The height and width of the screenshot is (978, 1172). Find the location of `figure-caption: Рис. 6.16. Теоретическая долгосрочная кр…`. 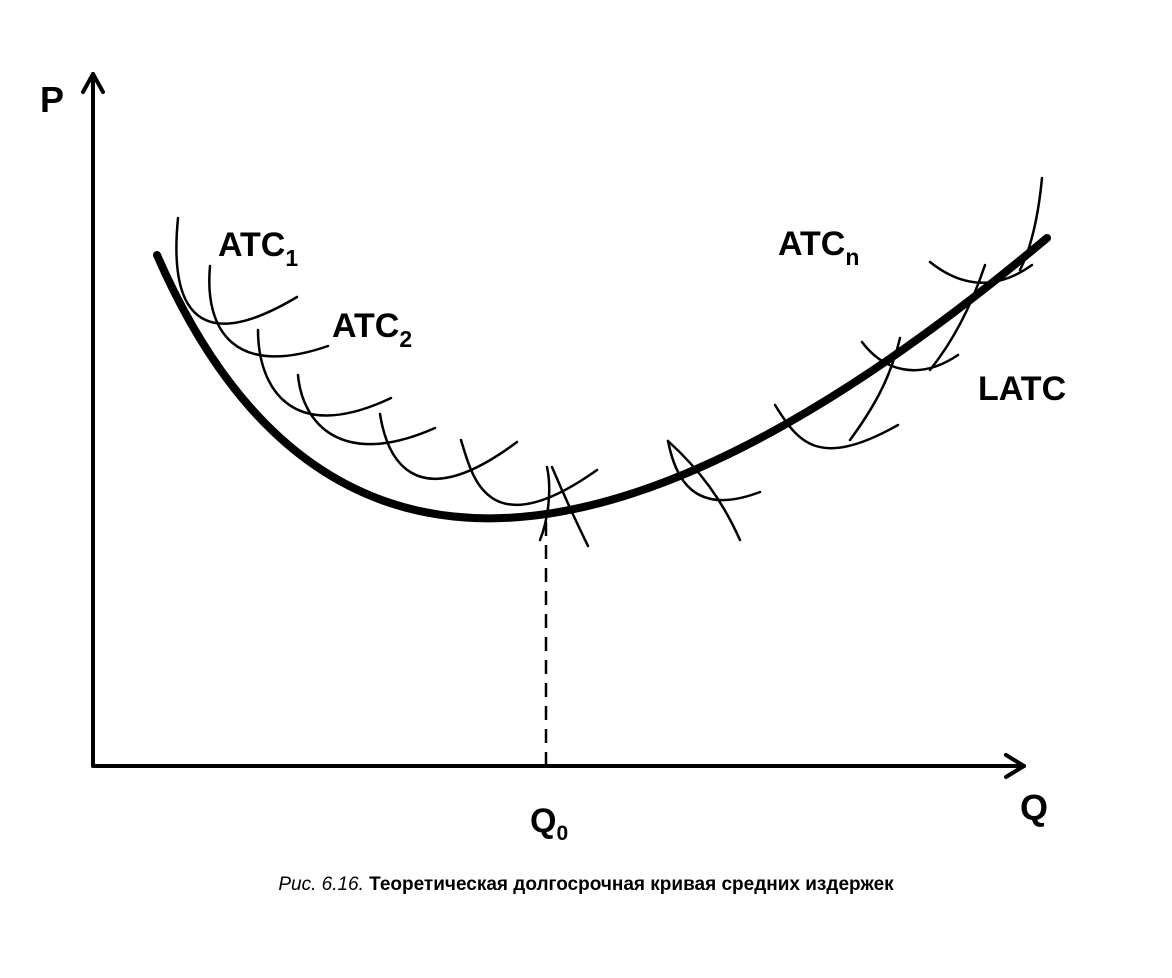

figure-caption: Рис. 6.16. Теоретическая долгосрочная кр… is located at coordinates (586, 885).